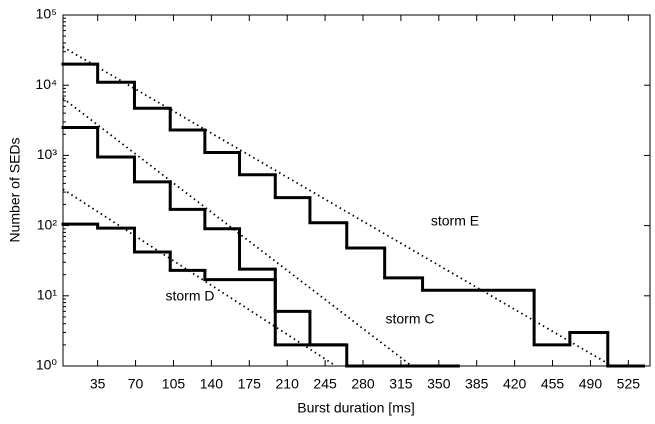 Image resolution: width=655 pixels, height=424 pixels. I want to click on x-tick-label: 175, so click(250, 384).